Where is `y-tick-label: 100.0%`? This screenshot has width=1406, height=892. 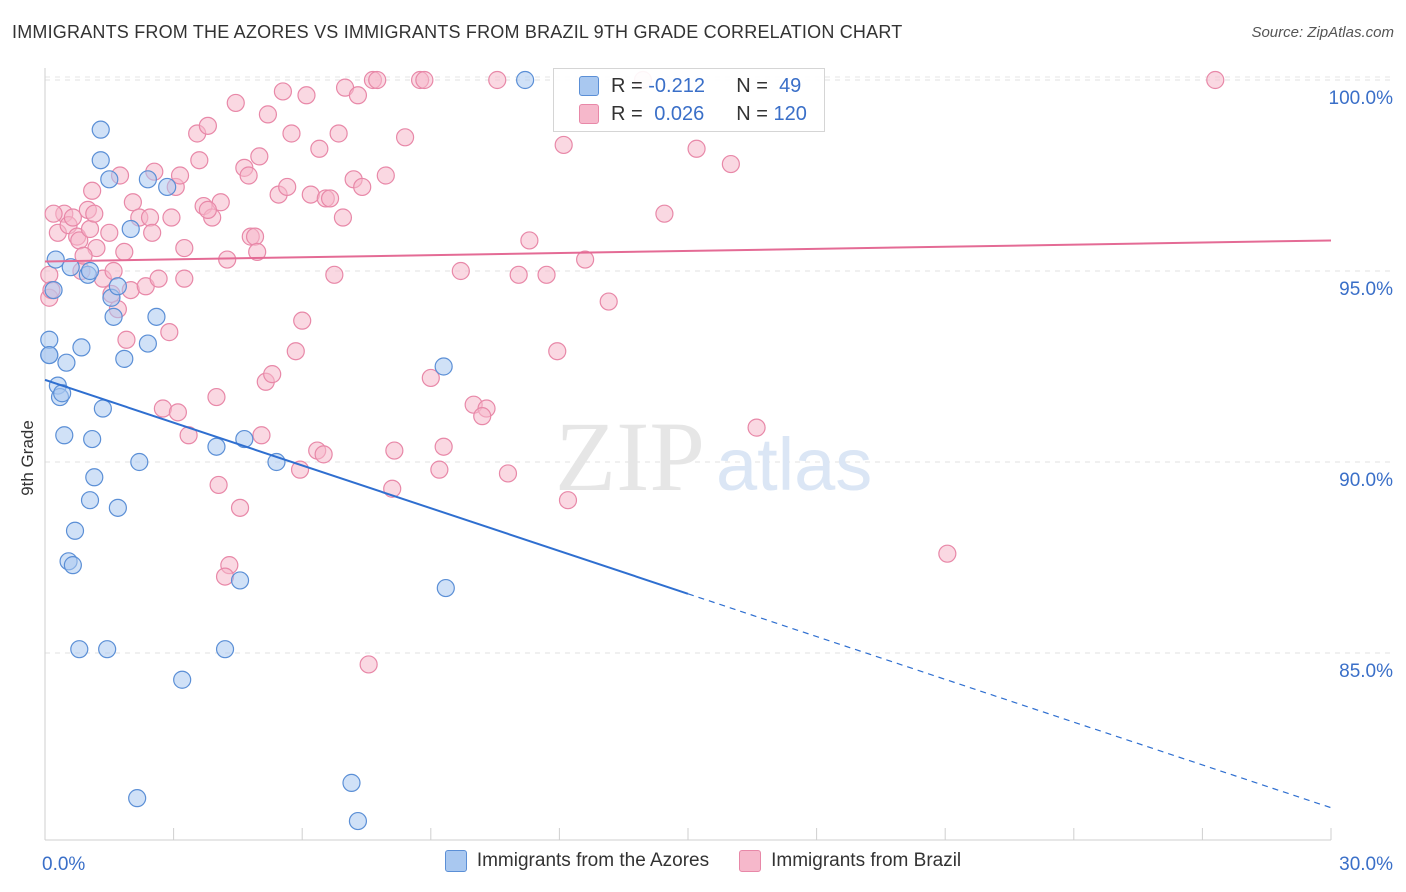
y-tick-label: 100.0% is located at coordinates (1361, 98).